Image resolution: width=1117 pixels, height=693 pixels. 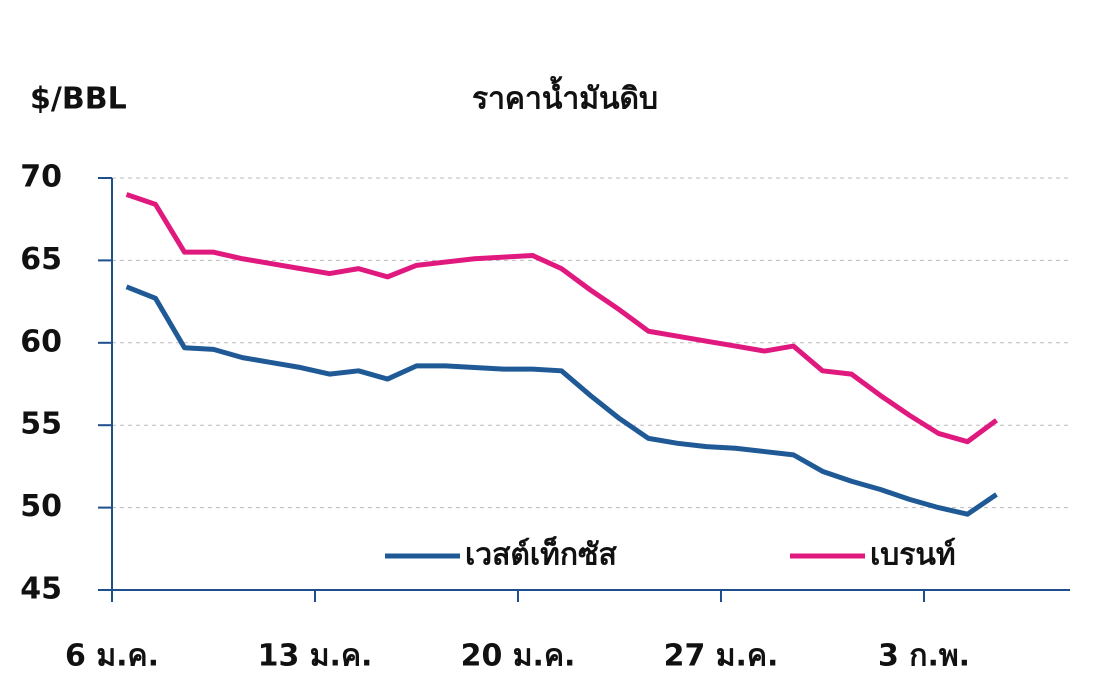 I want to click on y-tick-label: 70, so click(x=41, y=177).